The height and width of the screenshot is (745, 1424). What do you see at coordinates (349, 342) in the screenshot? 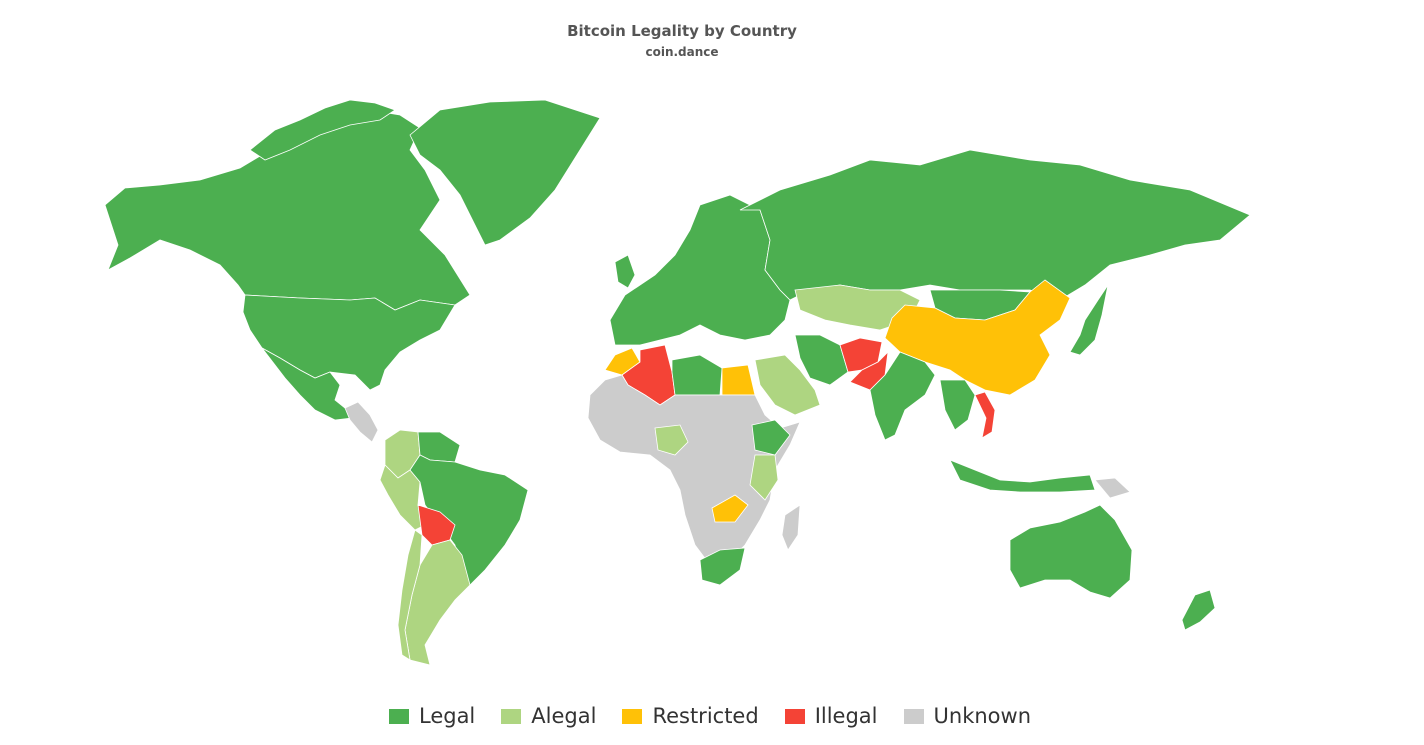
I see `region-united-states` at bounding box center [349, 342].